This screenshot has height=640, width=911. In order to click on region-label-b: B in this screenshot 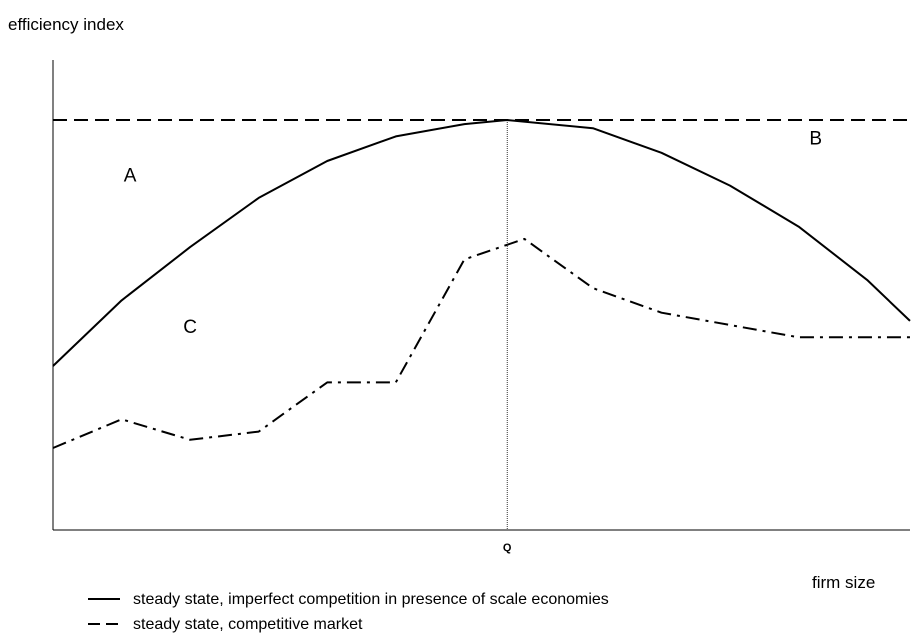, I will do `click(815, 139)`.